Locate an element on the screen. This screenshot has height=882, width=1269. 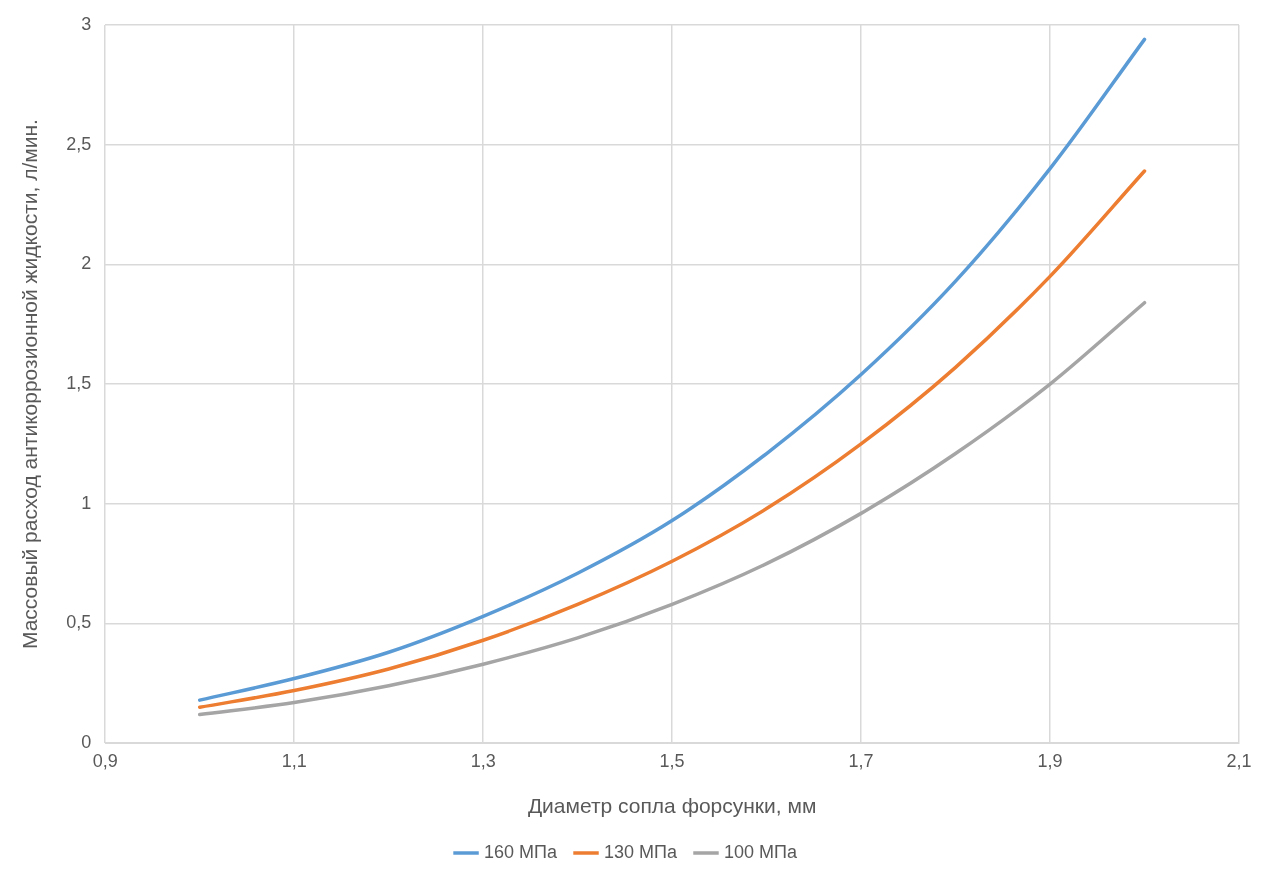
x-tick-label: 1,5 is located at coordinates (672, 760).